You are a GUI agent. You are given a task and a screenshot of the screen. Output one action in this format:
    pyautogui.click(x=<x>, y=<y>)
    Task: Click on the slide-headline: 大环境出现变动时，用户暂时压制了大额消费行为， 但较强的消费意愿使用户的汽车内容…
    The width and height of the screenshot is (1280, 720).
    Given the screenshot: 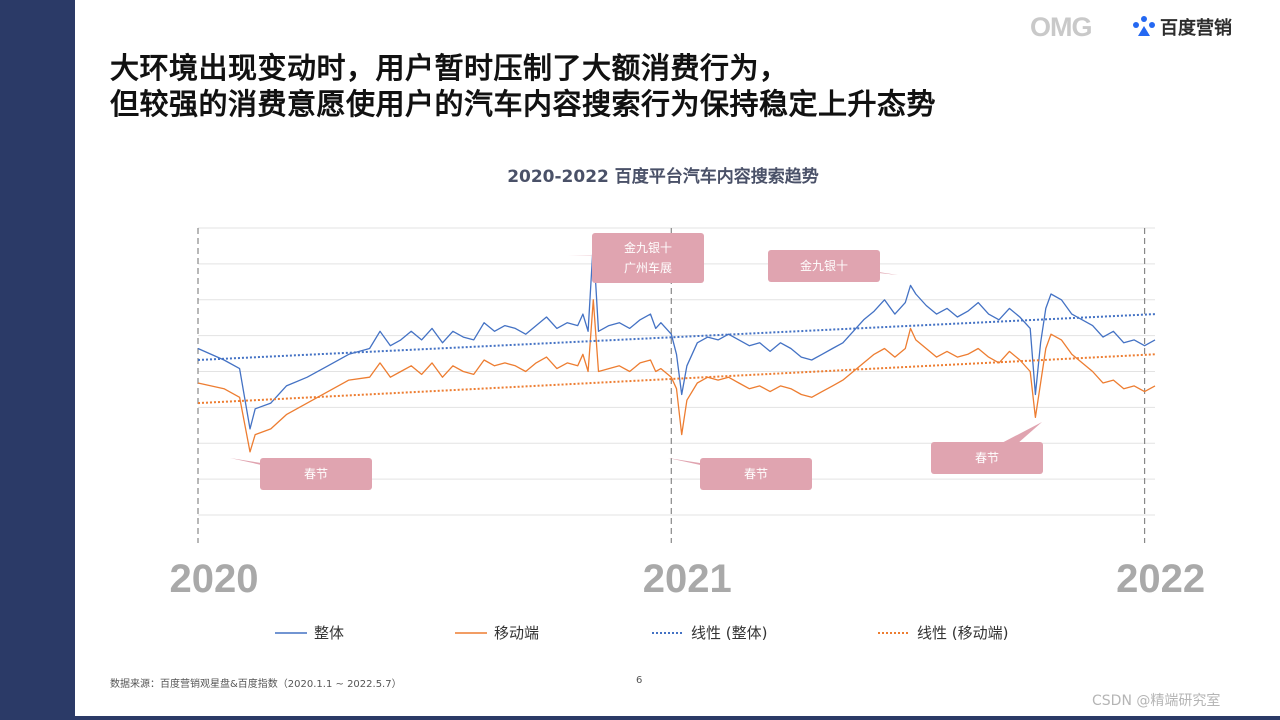 What is the action you would take?
    pyautogui.click(x=523, y=86)
    